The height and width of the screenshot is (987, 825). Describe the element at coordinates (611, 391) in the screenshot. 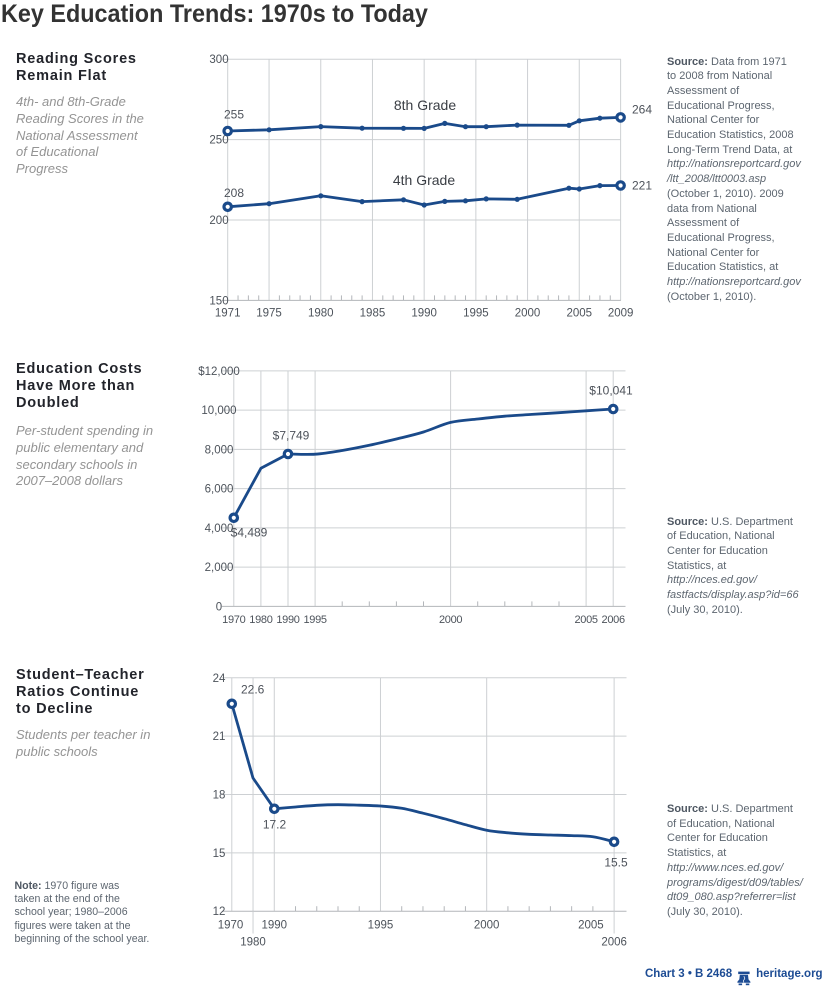

I see `svg-text: $10,041` at that location.